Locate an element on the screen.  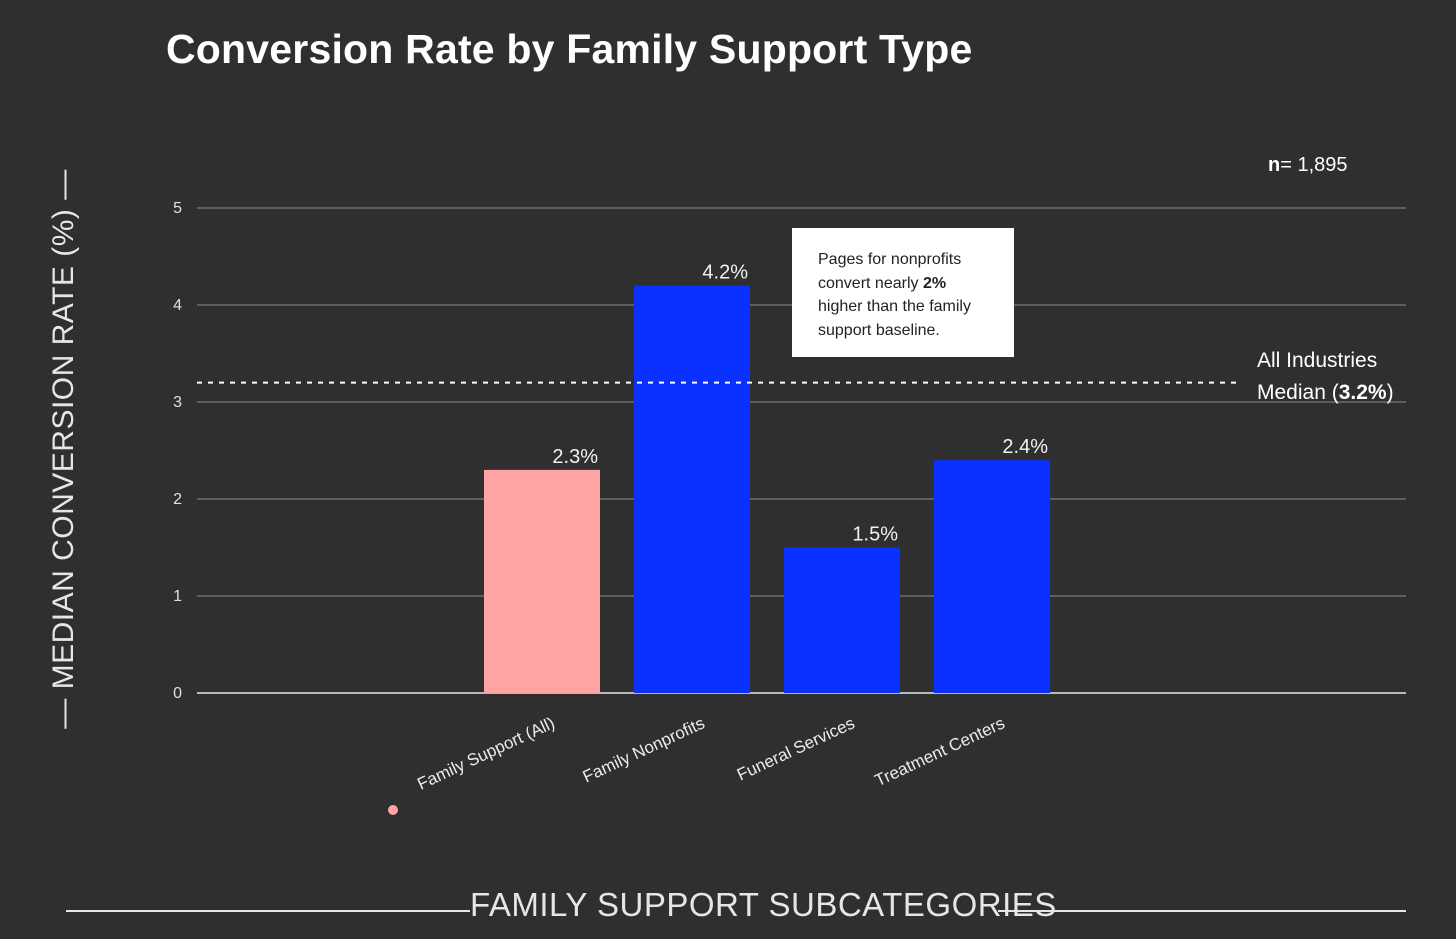
median-label-suffix: ) is located at coordinates (1390, 392).